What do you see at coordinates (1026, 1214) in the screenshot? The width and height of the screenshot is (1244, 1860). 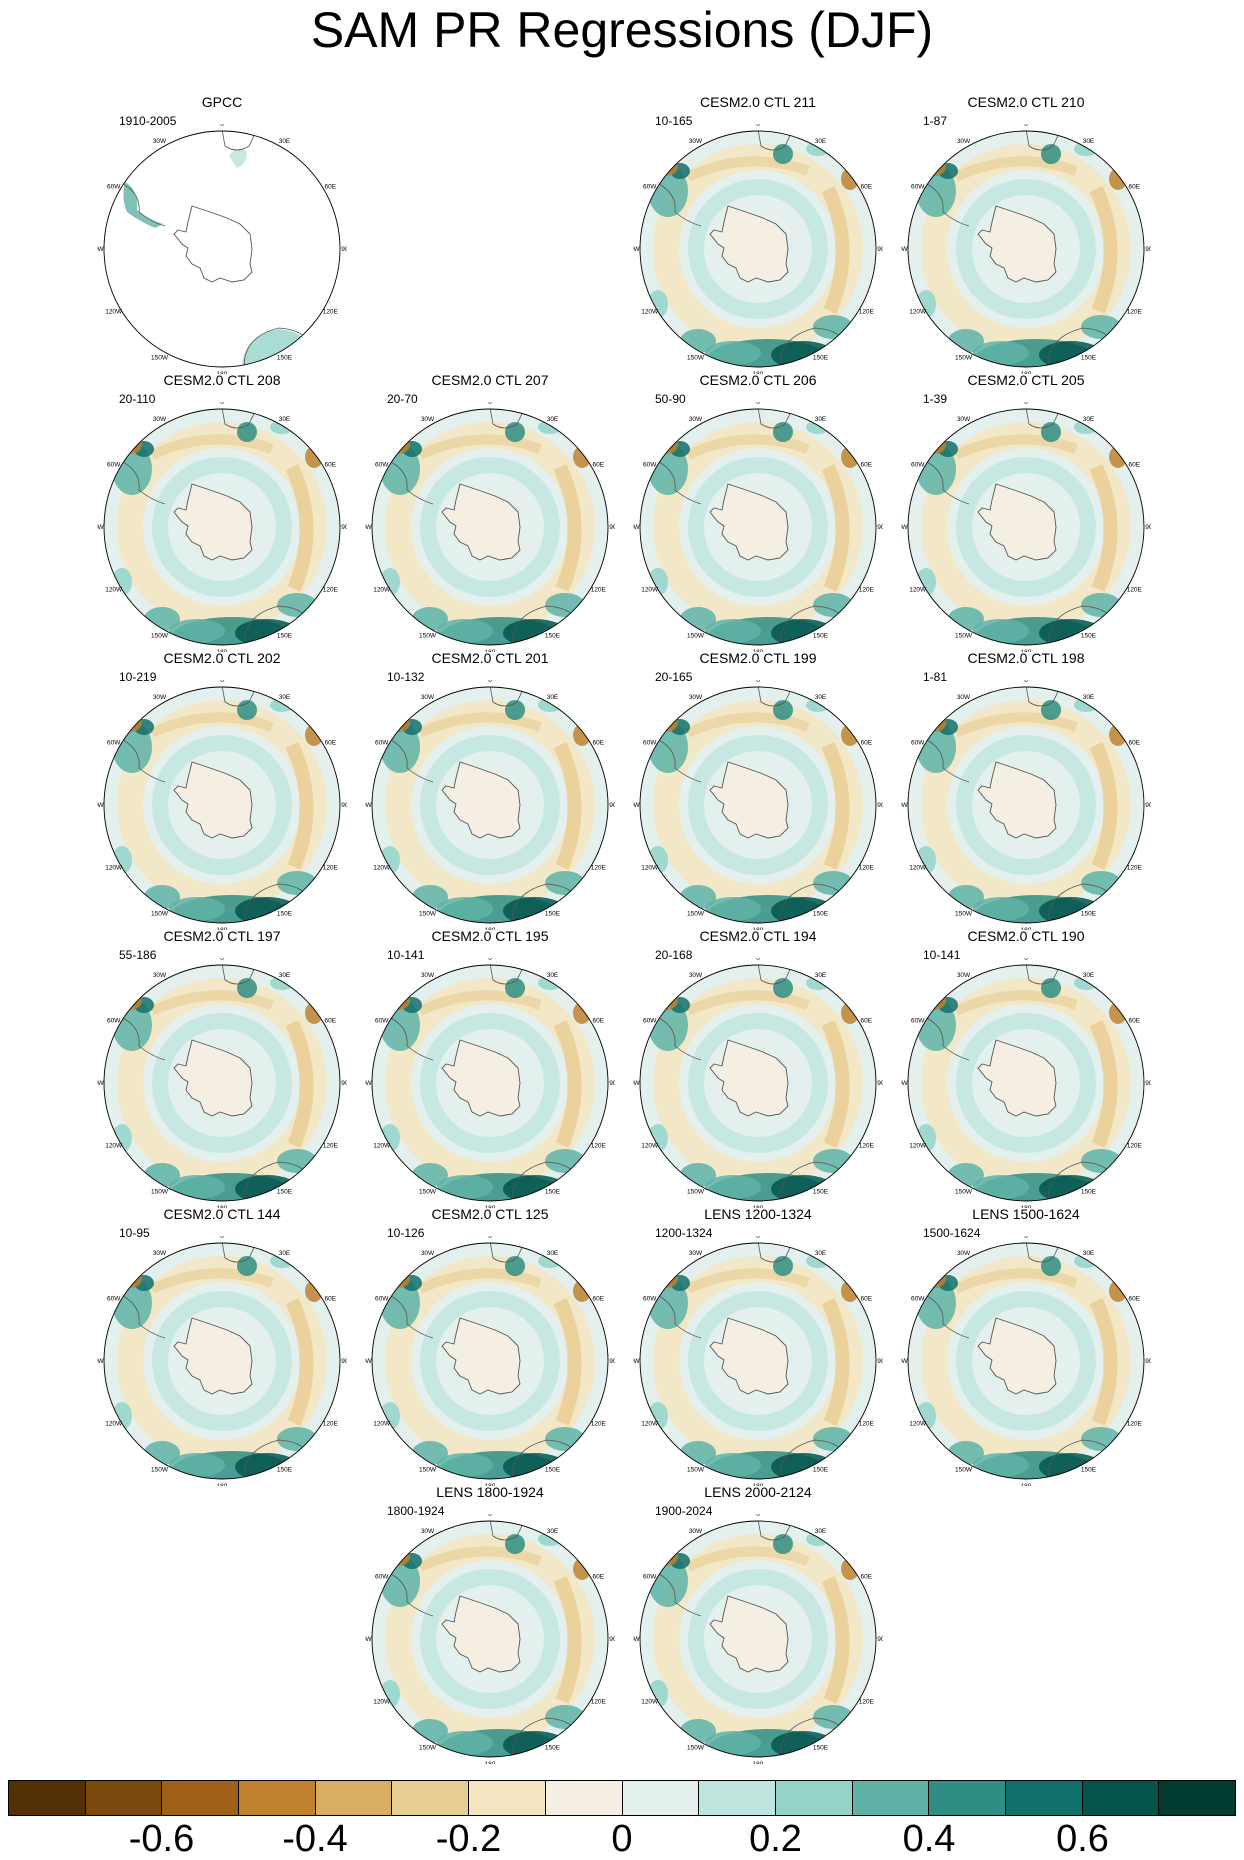 I see `panel-title: LENS 1500-1624` at bounding box center [1026, 1214].